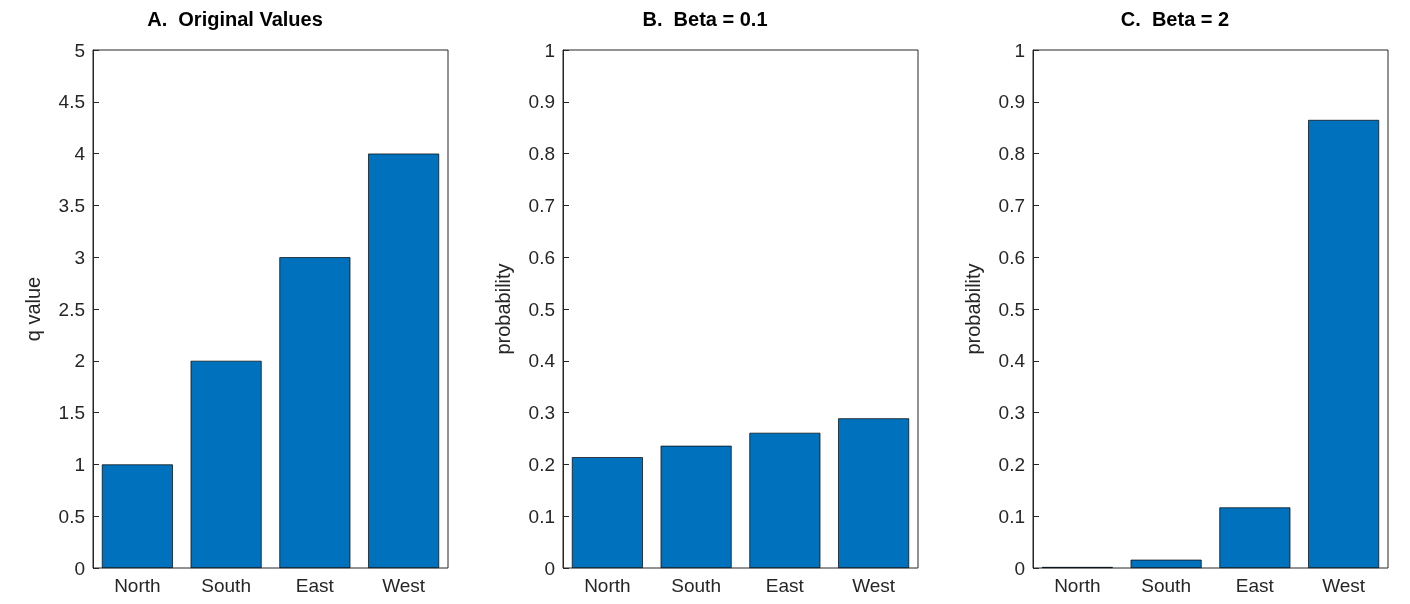 The width and height of the screenshot is (1410, 604). Describe the element at coordinates (1175, 19) in the screenshot. I see `chart-title: C. Beta = 2` at that location.